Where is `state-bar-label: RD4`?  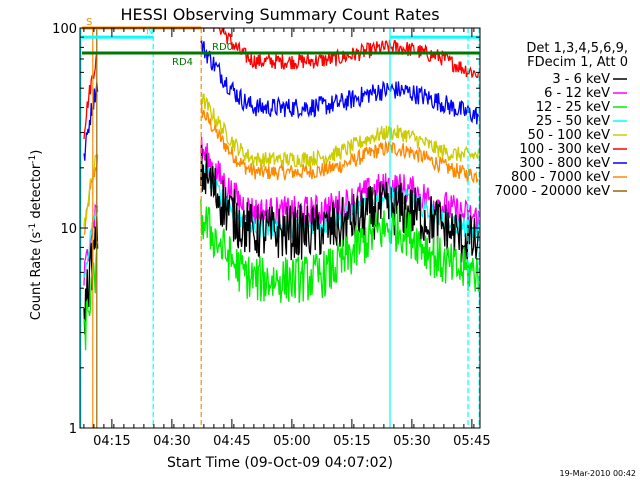 state-bar-label: RD4 is located at coordinates (182, 62).